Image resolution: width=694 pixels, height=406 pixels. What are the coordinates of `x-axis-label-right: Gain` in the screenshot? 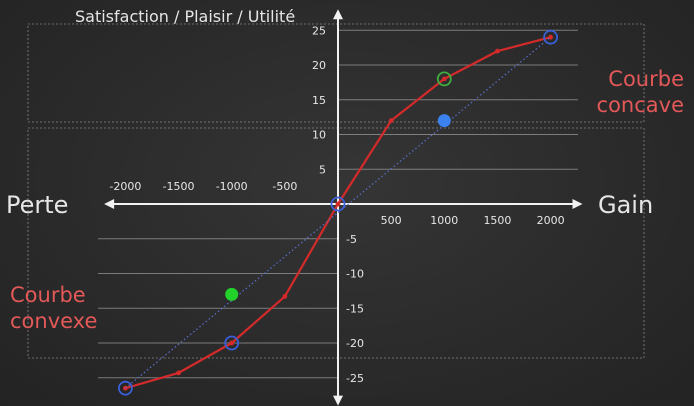 It's located at (625, 205).